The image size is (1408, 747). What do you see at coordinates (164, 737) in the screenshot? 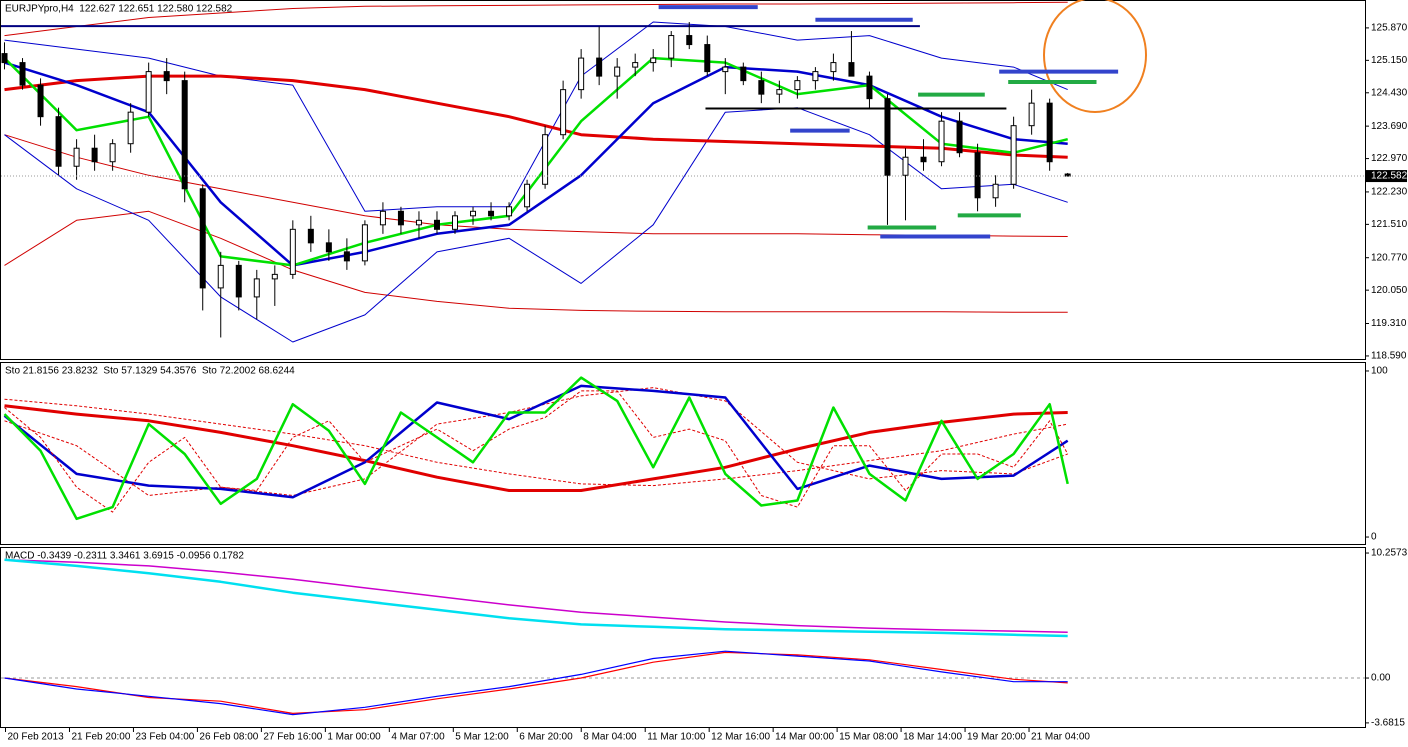
I see `x-tick-label: 23 Feb 04:00` at bounding box center [164, 737].